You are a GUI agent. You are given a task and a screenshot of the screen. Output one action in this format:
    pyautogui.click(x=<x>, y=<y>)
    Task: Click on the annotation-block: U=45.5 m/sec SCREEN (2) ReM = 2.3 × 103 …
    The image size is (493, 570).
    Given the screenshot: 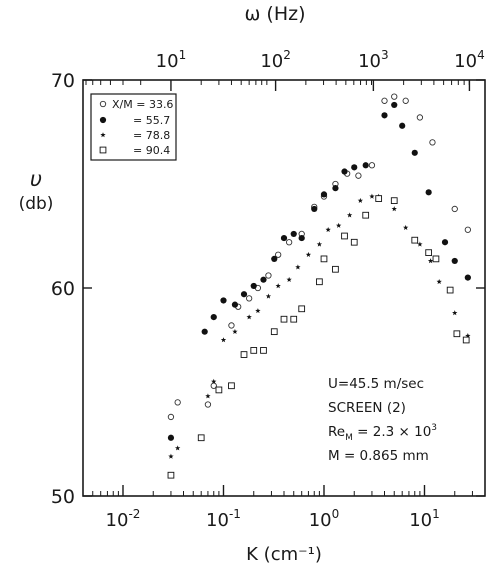 What is the action you would take?
    pyautogui.click(x=382, y=420)
    